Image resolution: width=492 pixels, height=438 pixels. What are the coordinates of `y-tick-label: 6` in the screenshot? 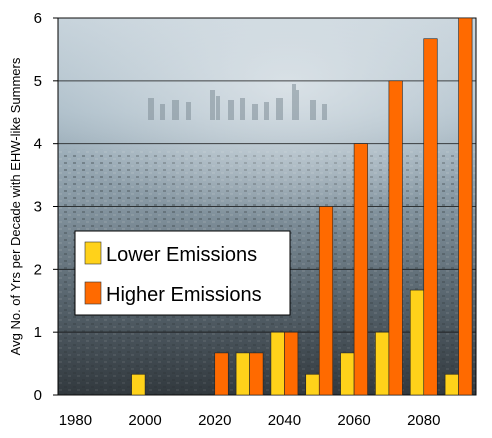 It's located at (38, 18).